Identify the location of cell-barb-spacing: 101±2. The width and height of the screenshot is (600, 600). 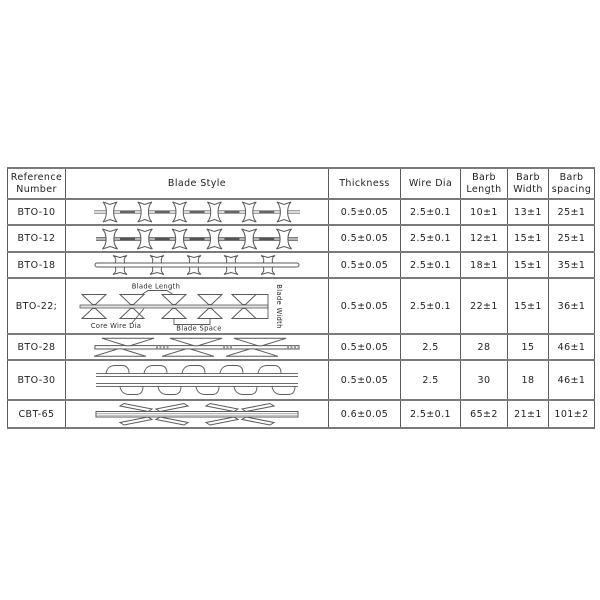
(571, 414).